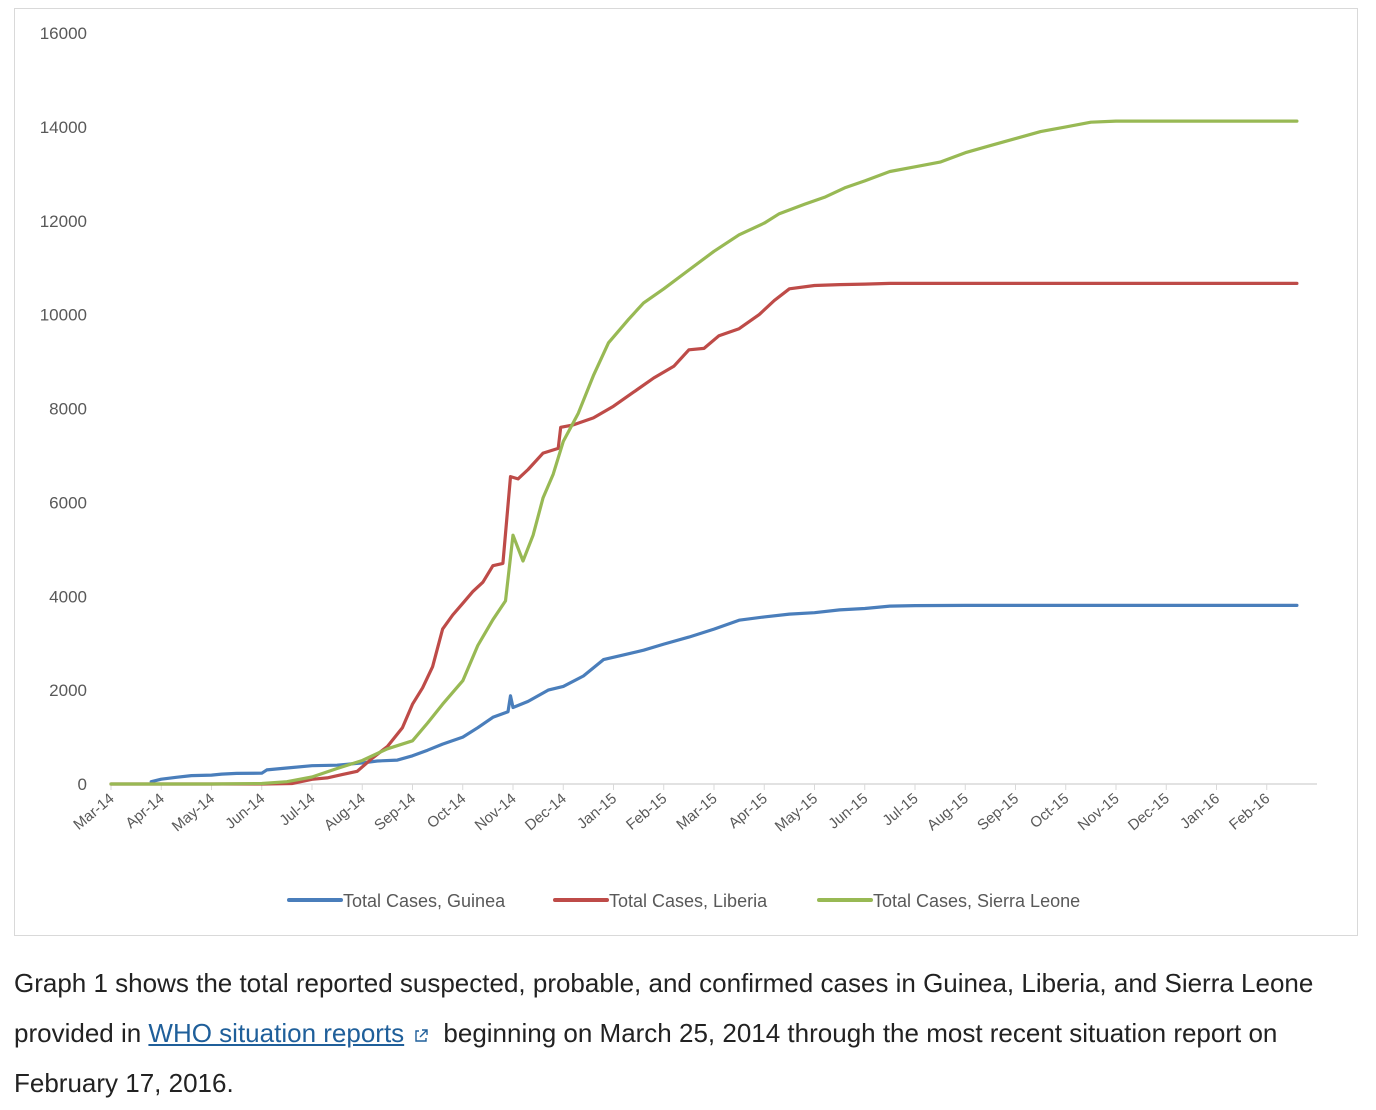 This screenshot has height=1110, width=1376. Describe the element at coordinates (82, 784) in the screenshot. I see `y-tick-label: 0` at that location.